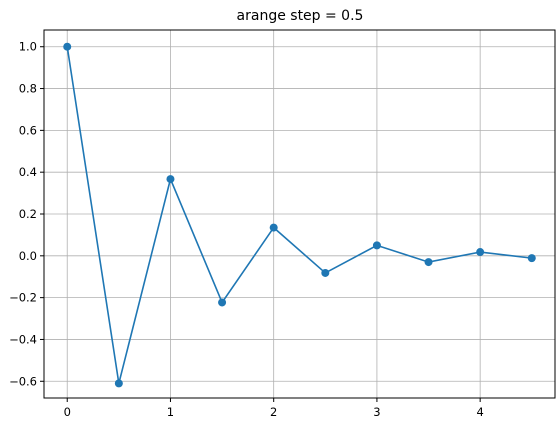  What do you see at coordinates (28, 172) in the screenshot?
I see `y-tick-label: 0.4` at bounding box center [28, 172].